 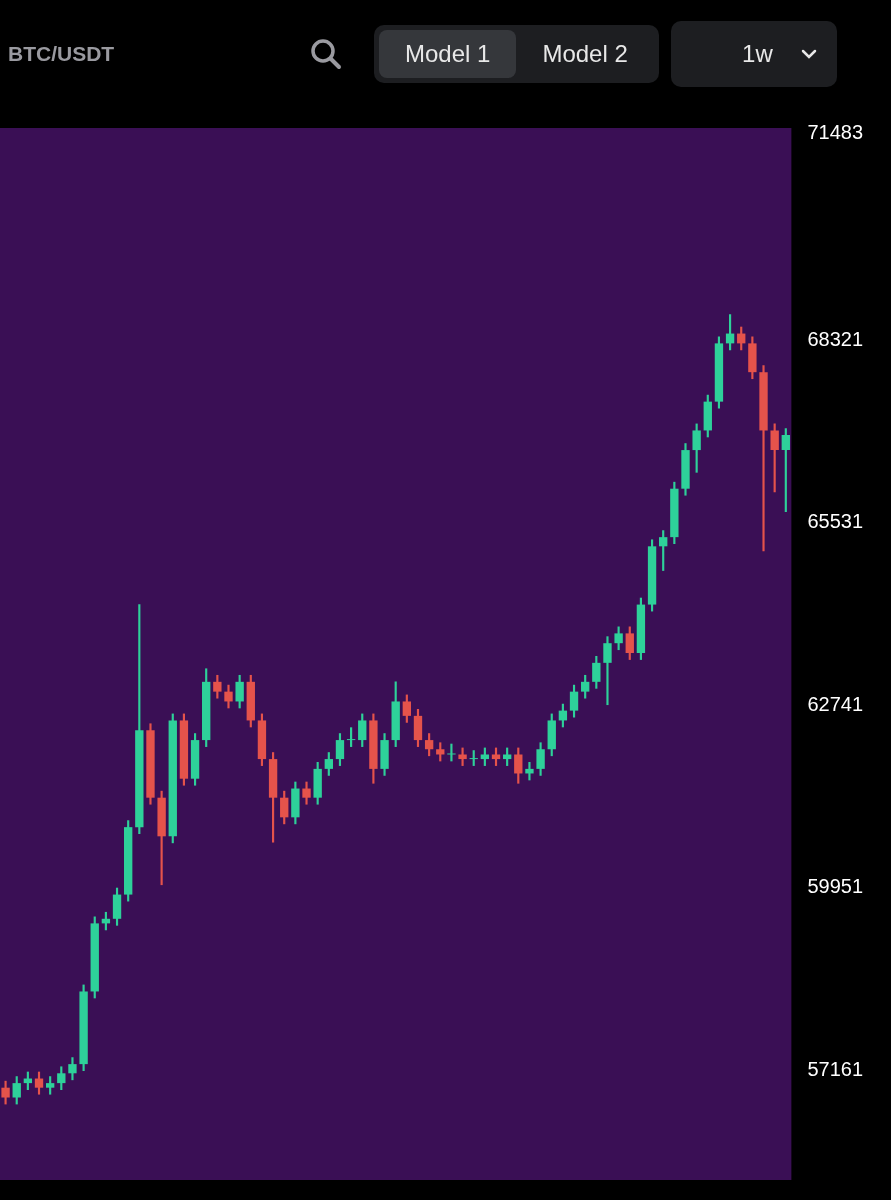 I want to click on y-tick-label: 71483, so click(x=835, y=131).